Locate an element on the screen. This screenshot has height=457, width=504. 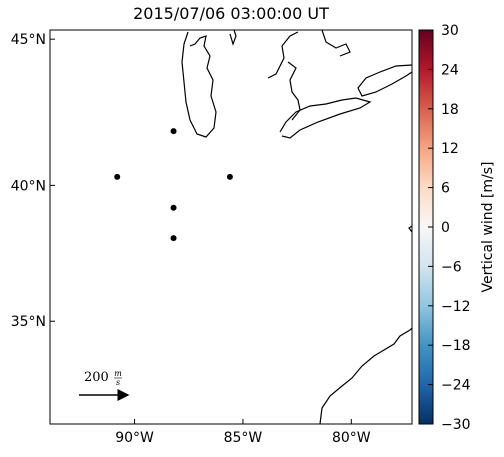
colorbar-tick-label: −12 is located at coordinates (456, 307).